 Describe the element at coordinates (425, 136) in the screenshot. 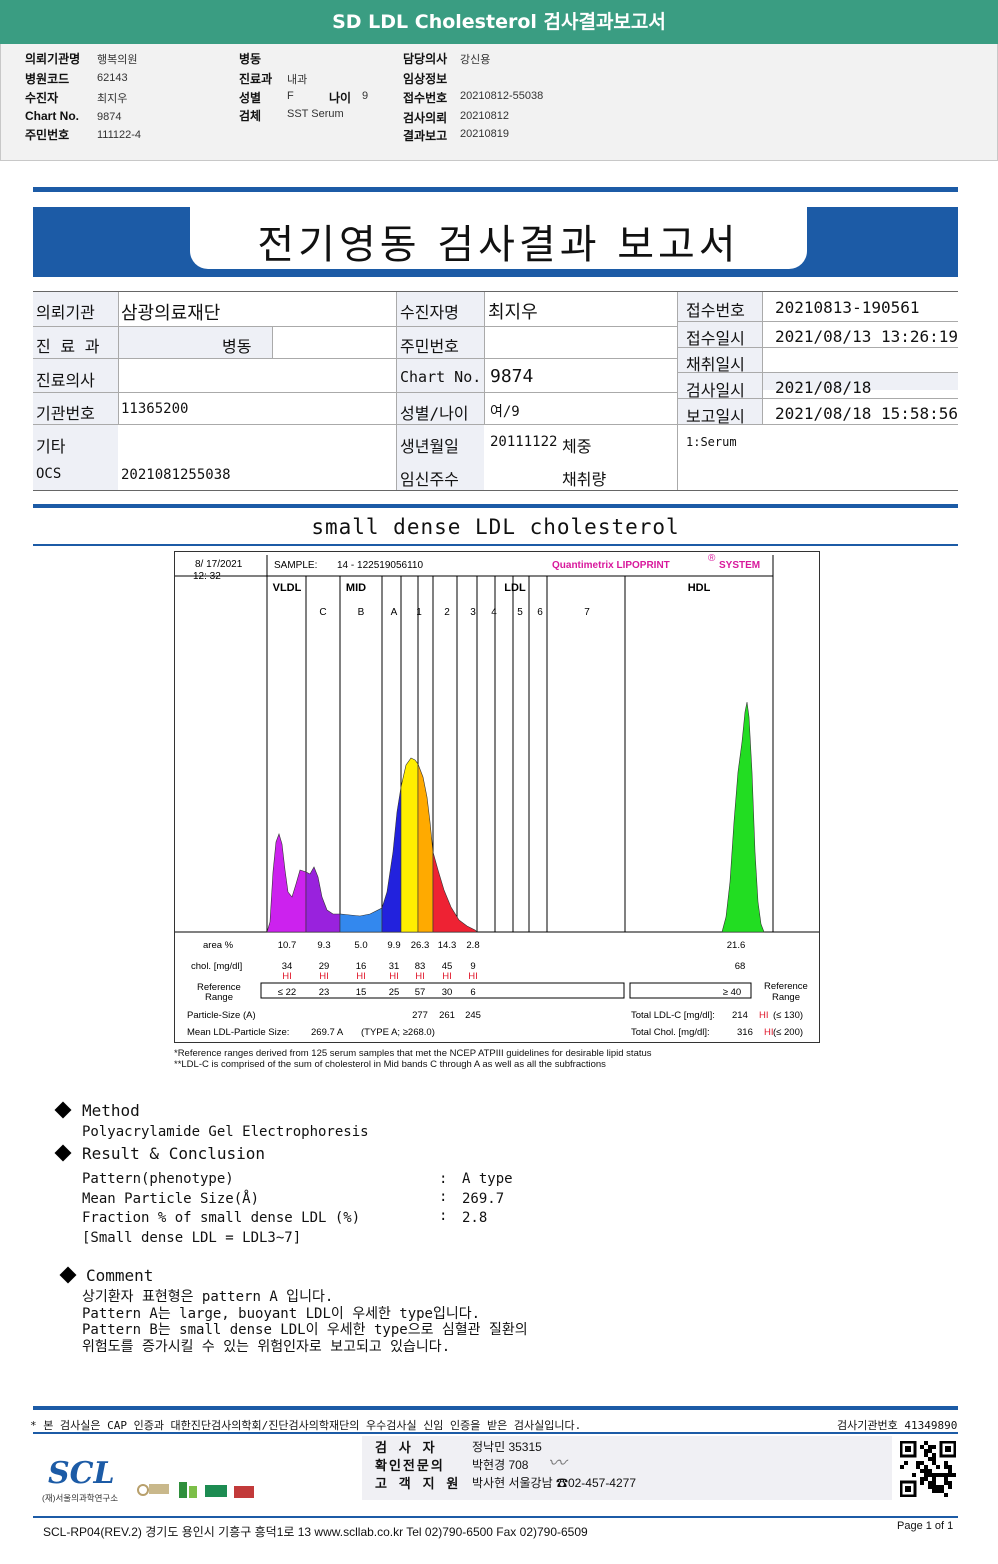

I see `label: 결과보고` at that location.